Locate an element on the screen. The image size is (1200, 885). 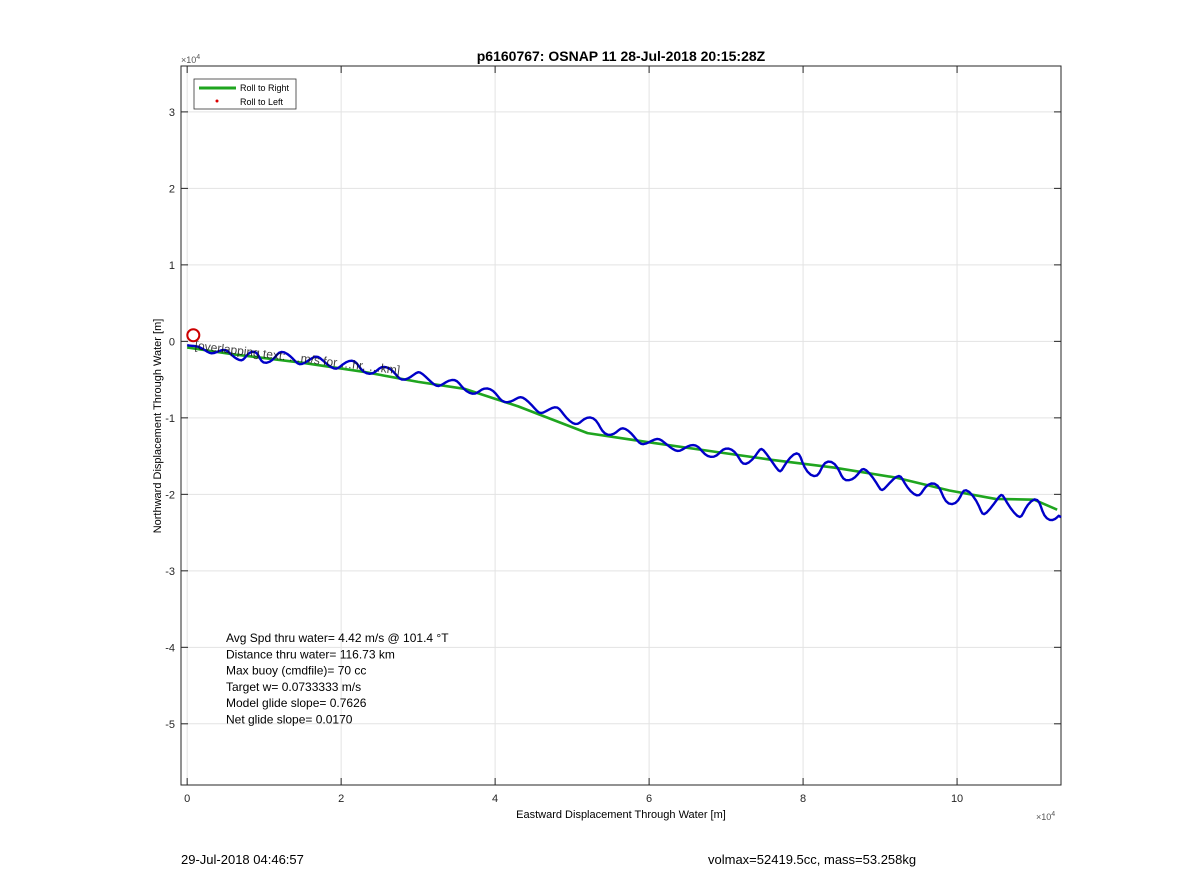
annotation-line: Target w= 0.0733333 m/s is located at coordinates (293, 687).